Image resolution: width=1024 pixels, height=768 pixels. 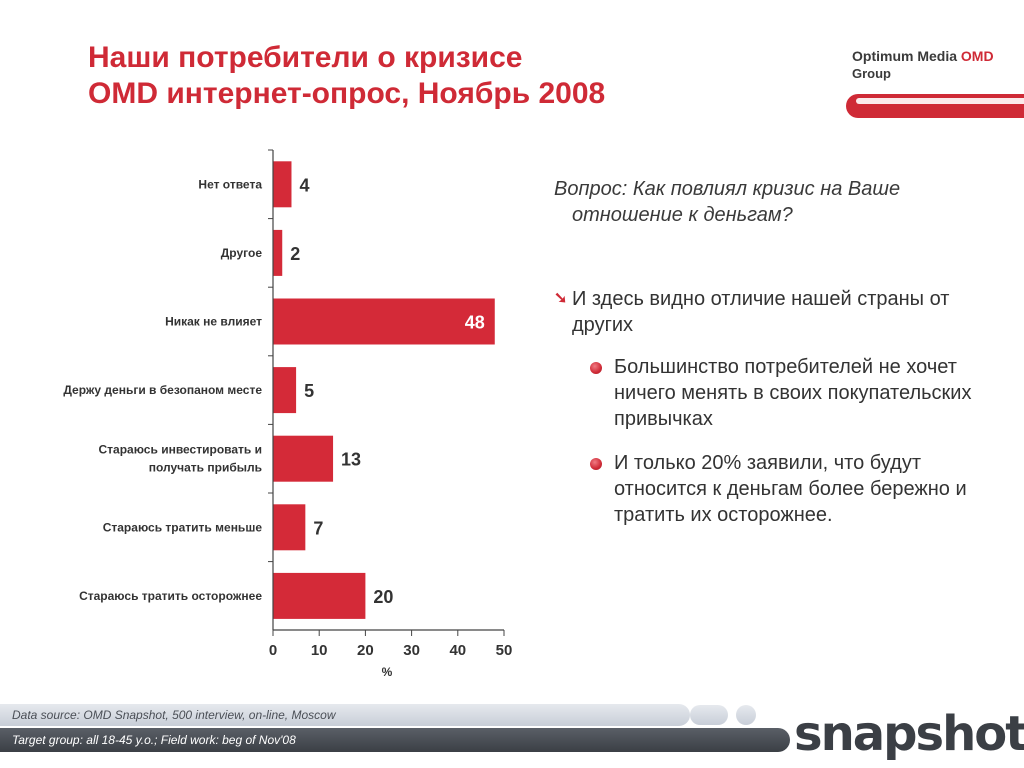 I want to click on data-label: 48, so click(x=475, y=323).